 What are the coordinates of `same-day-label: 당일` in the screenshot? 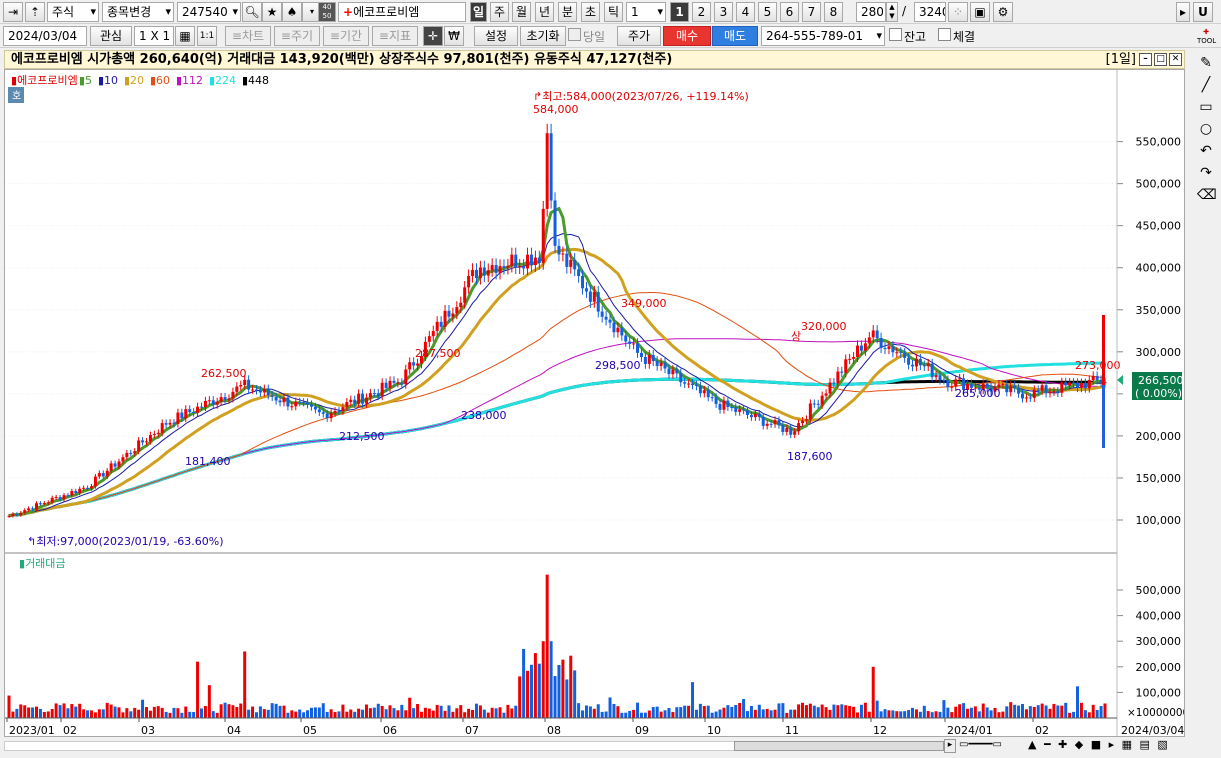 It's located at (594, 37).